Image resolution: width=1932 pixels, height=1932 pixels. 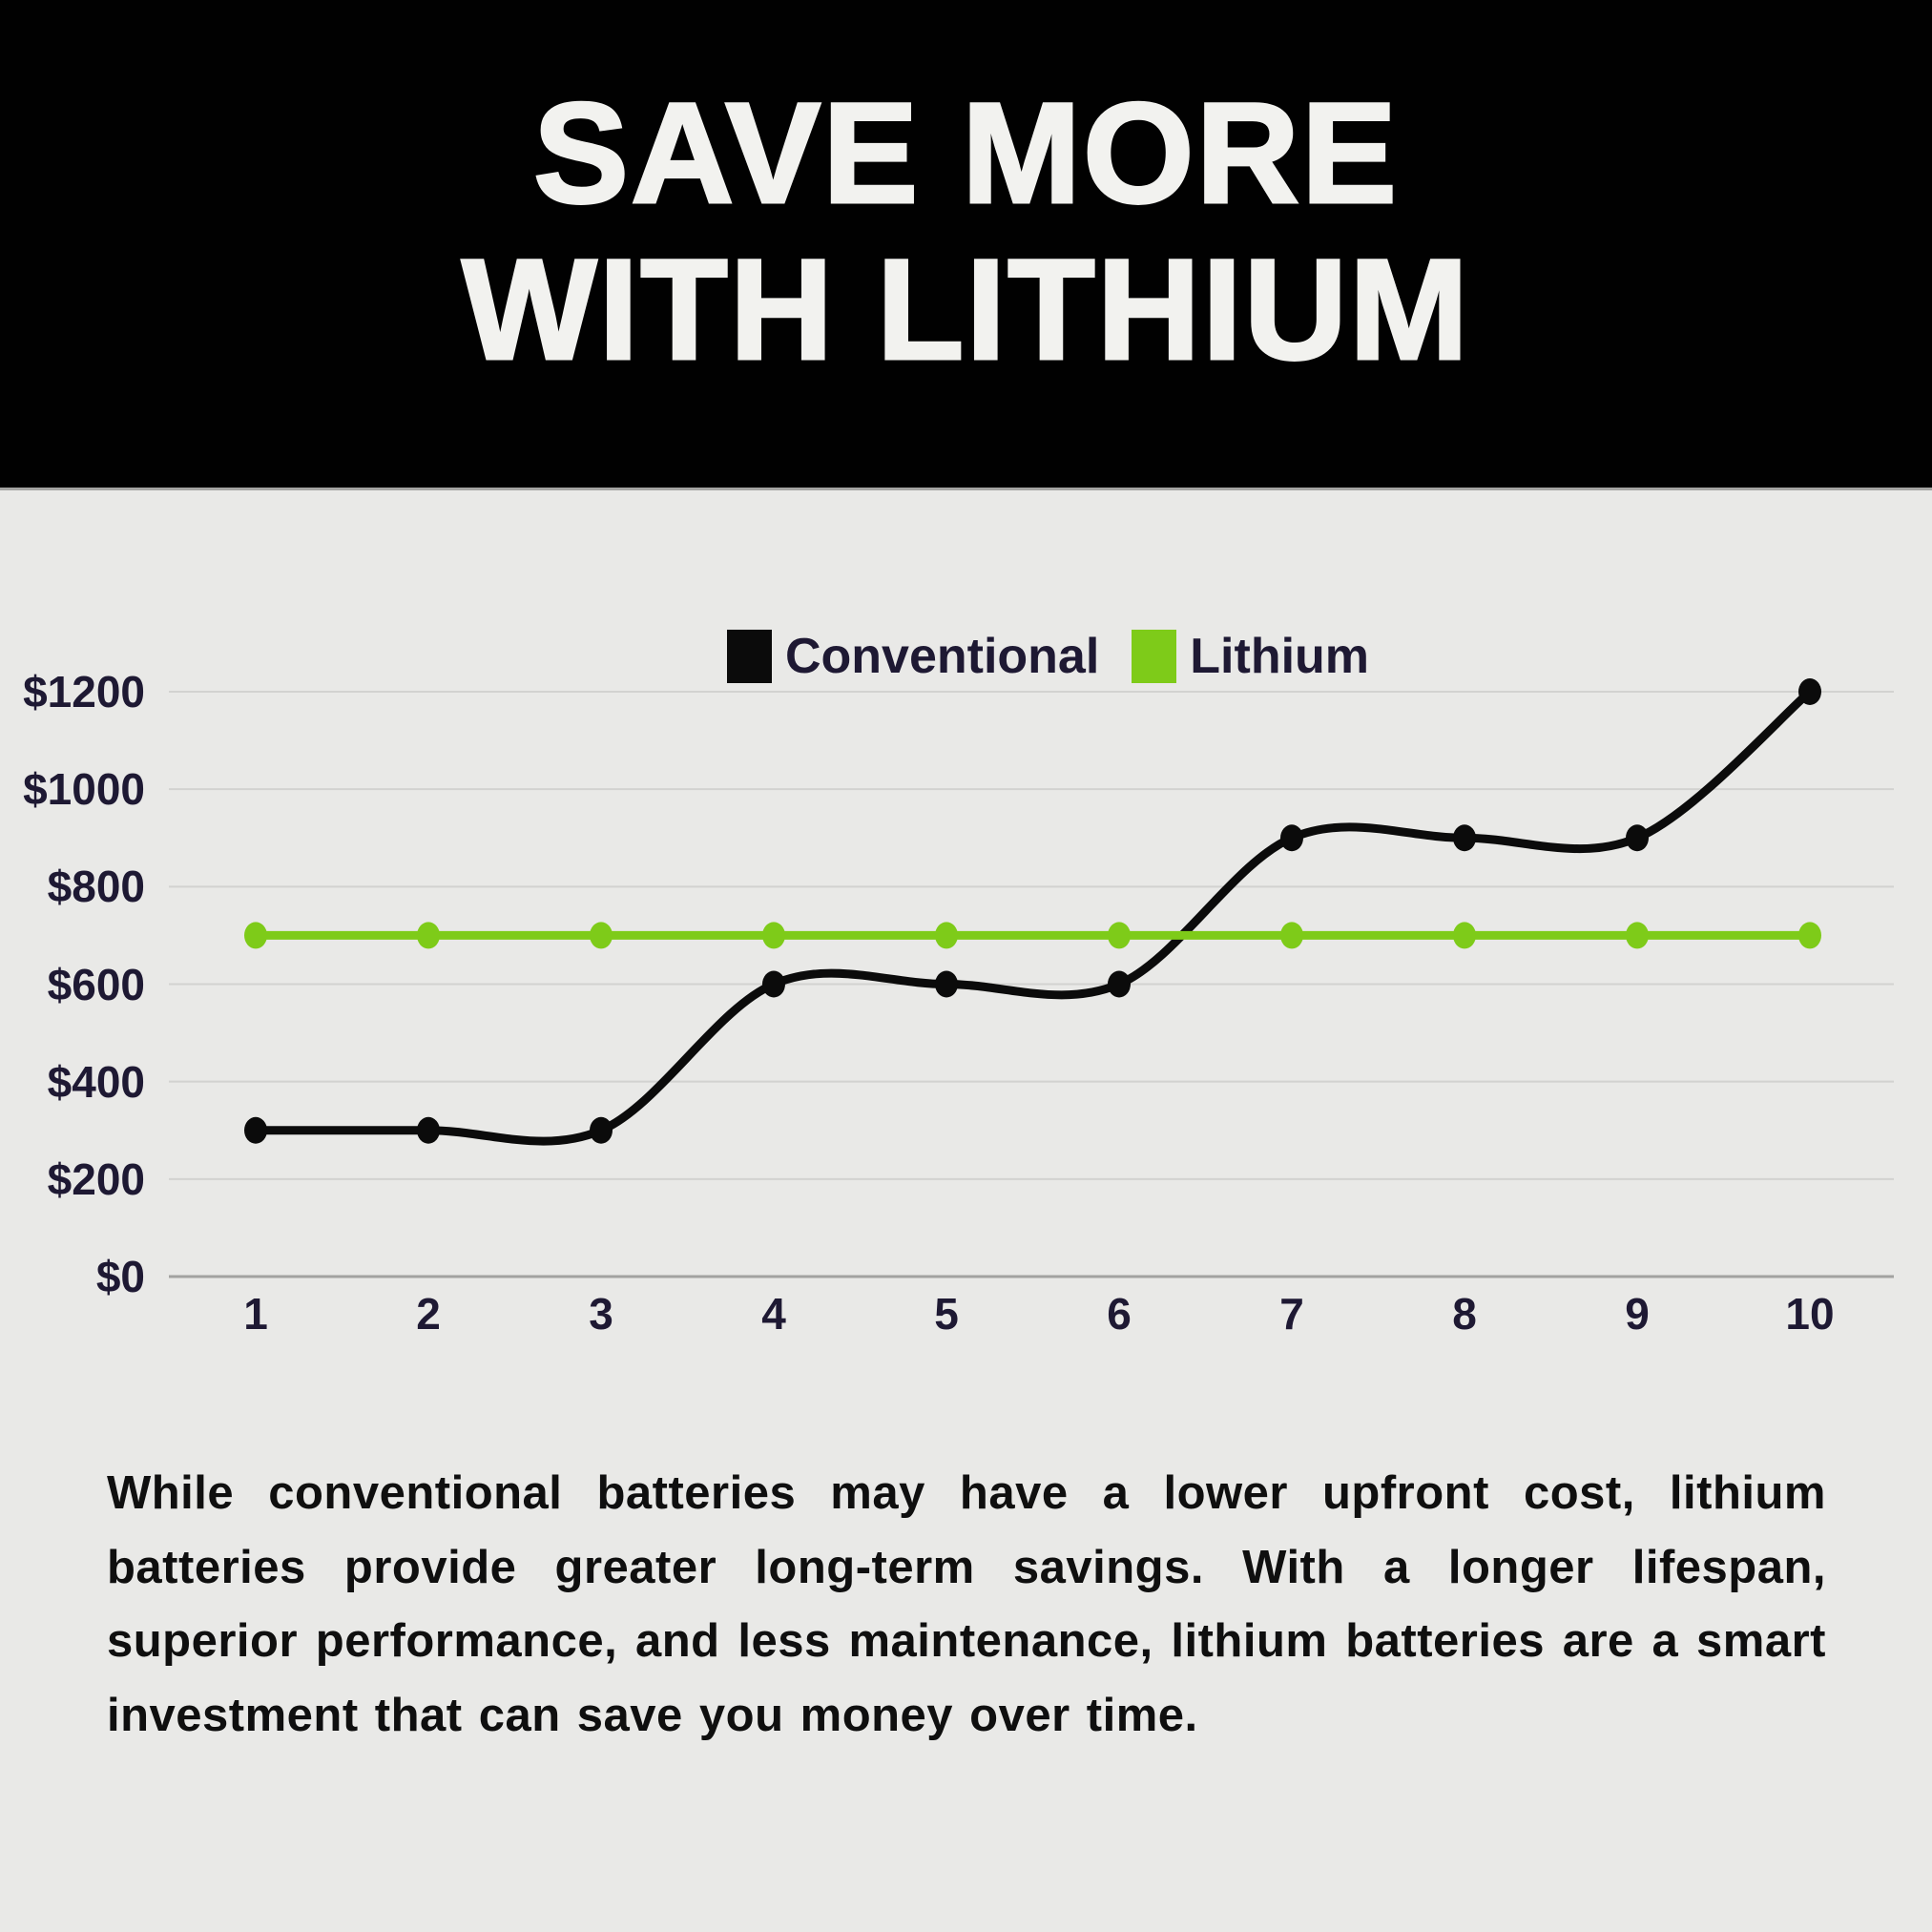 I want to click on legend-swatch-conventional, so click(x=749, y=656).